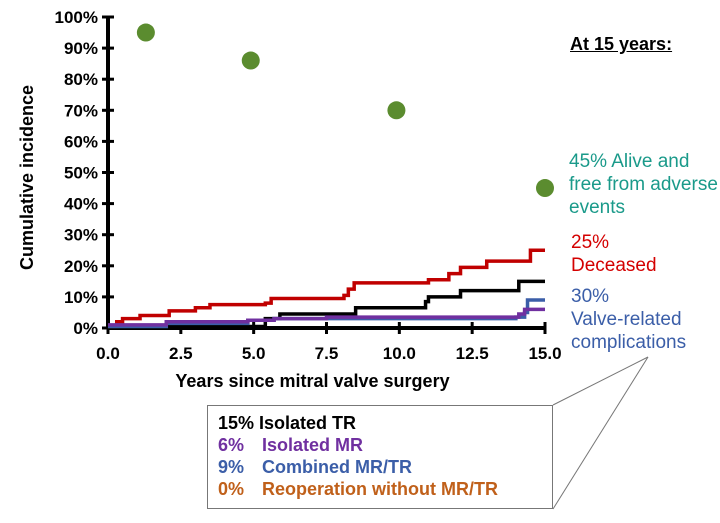 The width and height of the screenshot is (720, 523). I want to click on x-tick-label: 2.5, so click(181, 353).